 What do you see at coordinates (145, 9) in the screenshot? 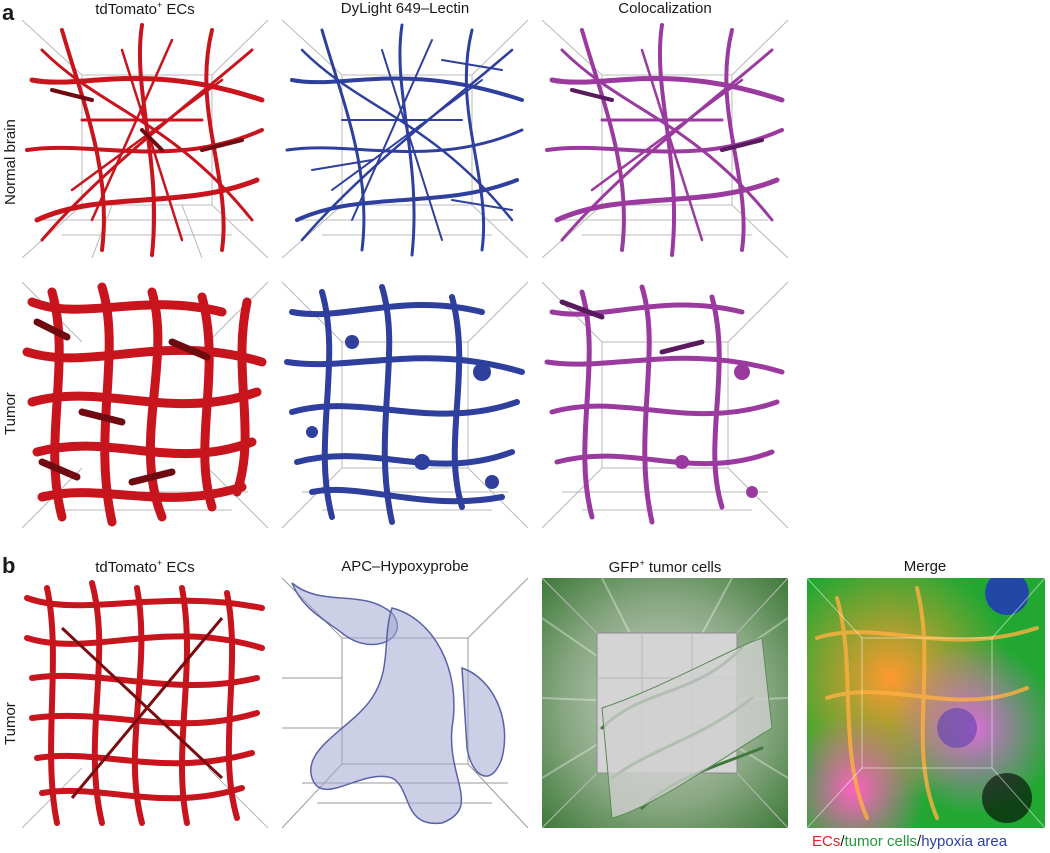
I see `column-header-tdtomato-ecs: tdTomato+ ECs` at bounding box center [145, 9].